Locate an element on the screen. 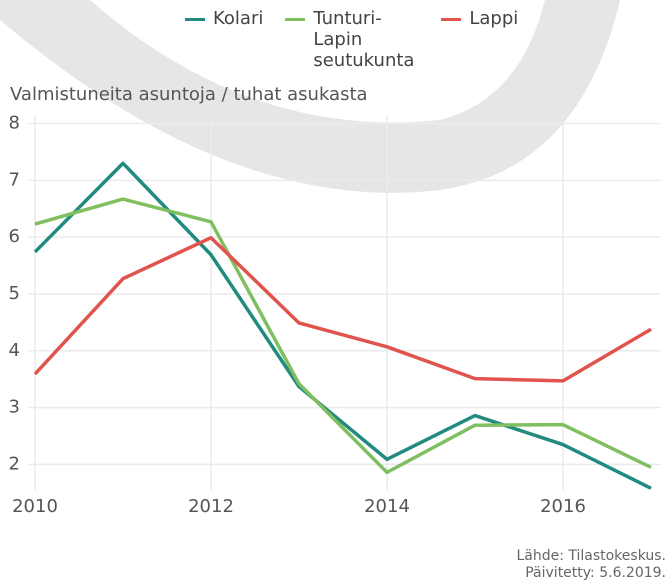  y-tick-label: 8 is located at coordinates (14, 123).